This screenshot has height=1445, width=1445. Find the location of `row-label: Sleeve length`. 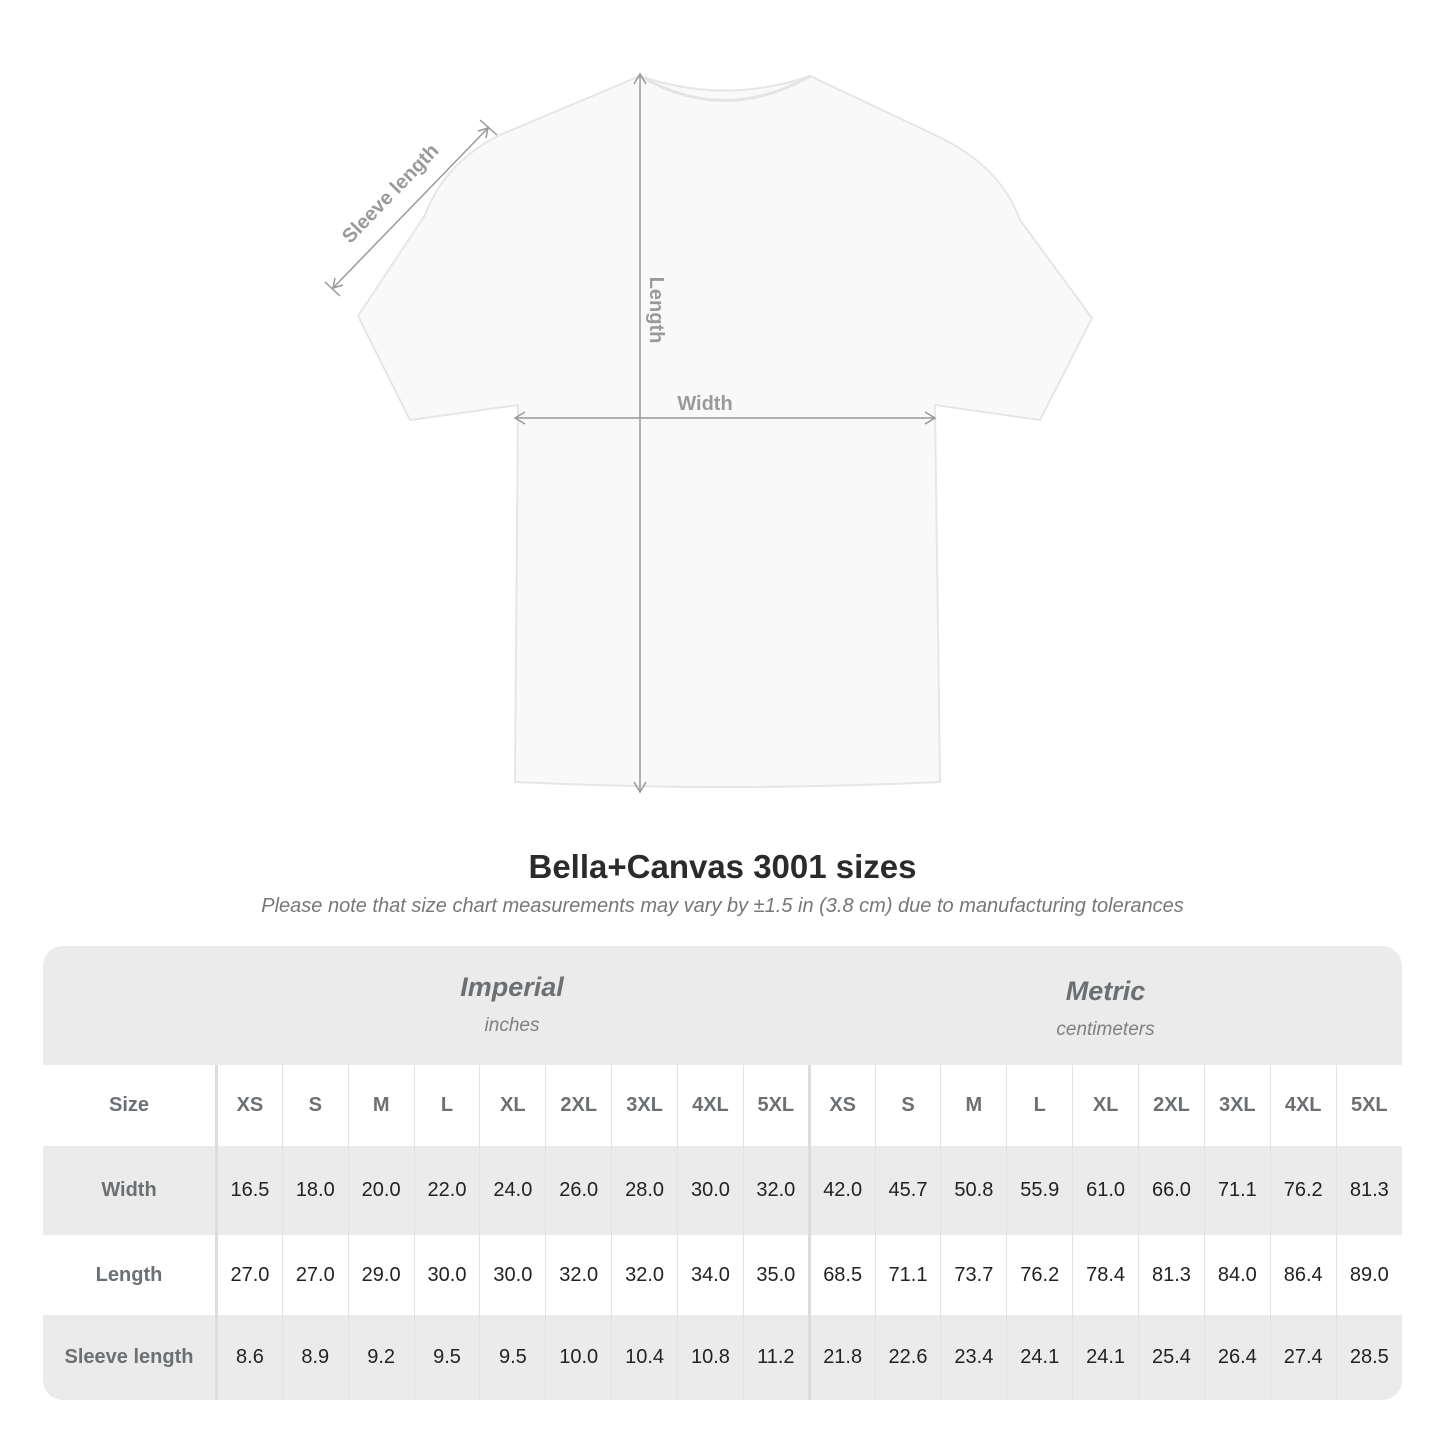

row-label: Sleeve length is located at coordinates (130, 1357).